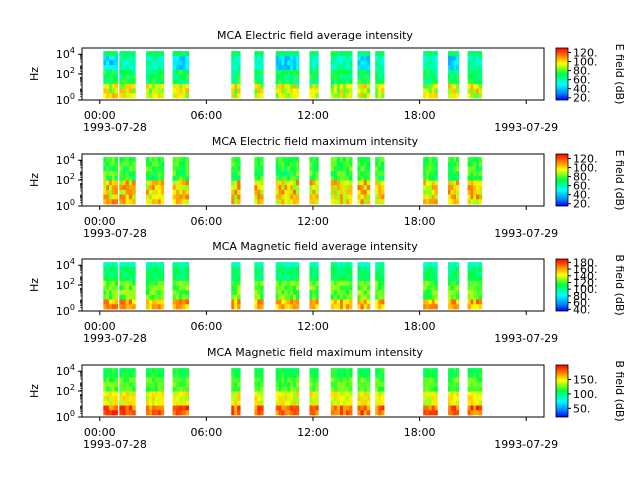  What do you see at coordinates (582, 408) in the screenshot?
I see `colorbar-tick-label: 50.` at bounding box center [582, 408].